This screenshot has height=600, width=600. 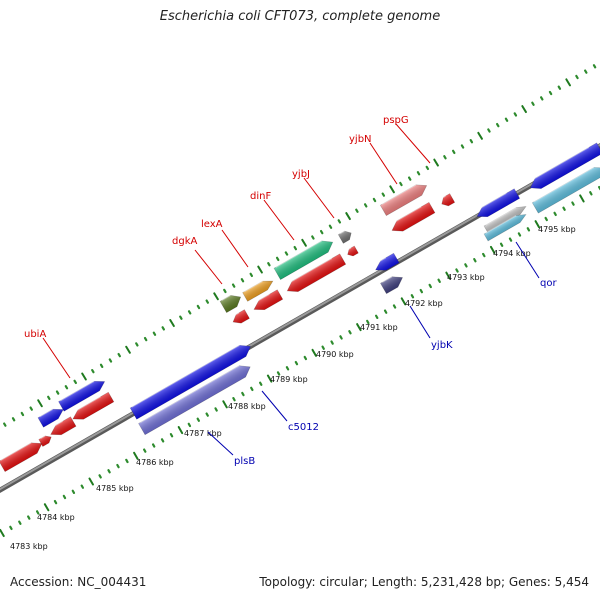 I want to click on ruler-kbp-label: 4787 kbp, so click(x=203, y=433).